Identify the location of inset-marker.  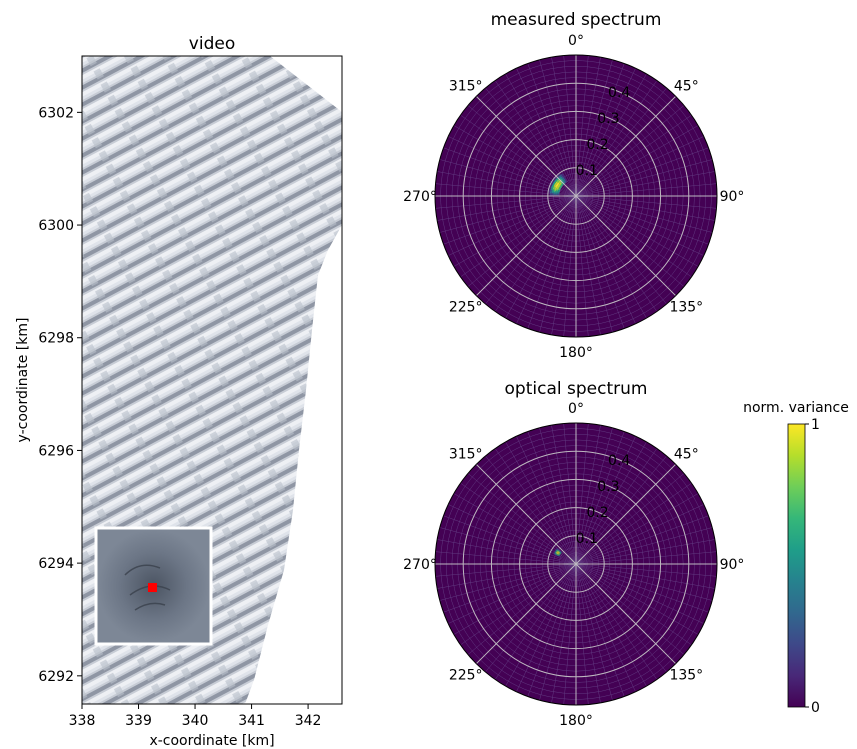
(152, 587).